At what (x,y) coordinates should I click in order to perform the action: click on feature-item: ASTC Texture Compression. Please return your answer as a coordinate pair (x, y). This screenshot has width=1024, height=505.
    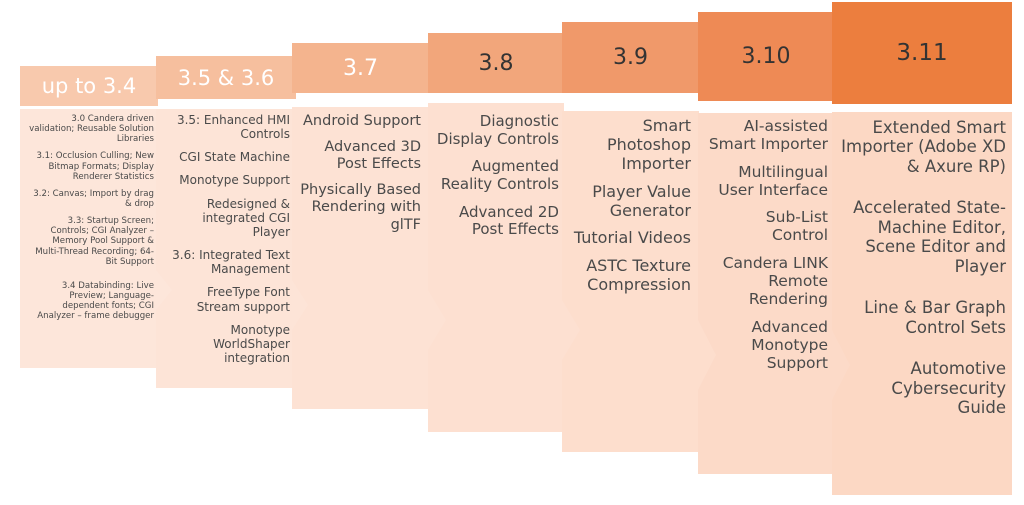
    Looking at the image, I should click on (638, 275).